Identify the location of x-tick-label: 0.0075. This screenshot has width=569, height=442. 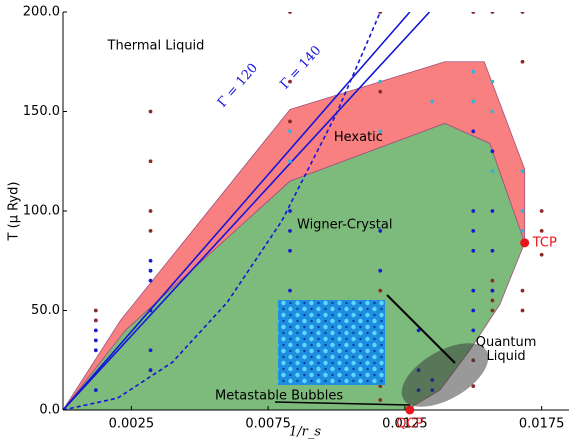
(268, 424).